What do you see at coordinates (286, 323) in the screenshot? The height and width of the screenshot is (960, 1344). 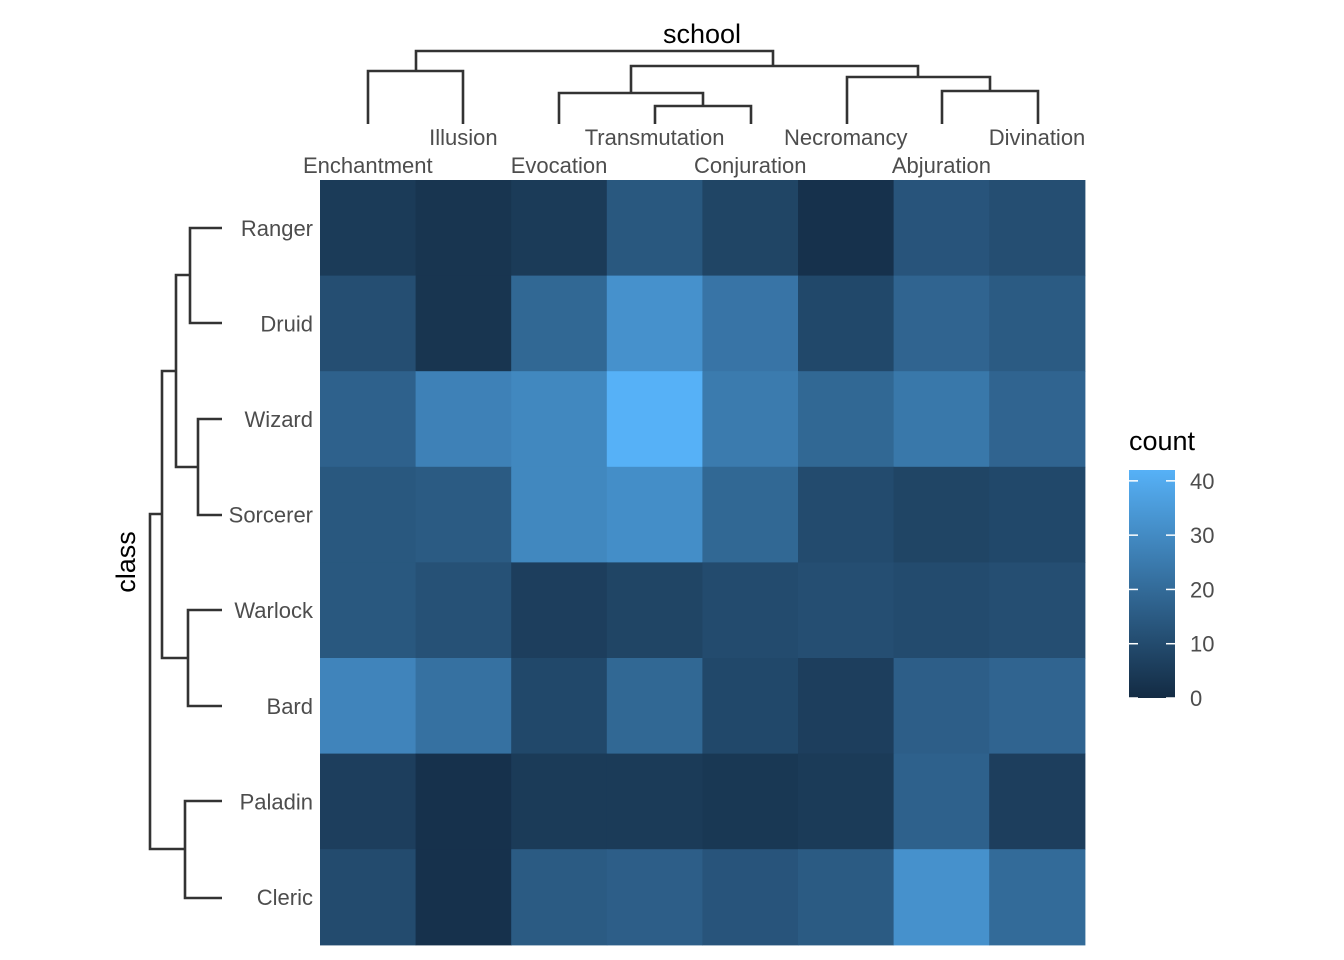 I see `y-tick-label: Druid` at bounding box center [286, 323].